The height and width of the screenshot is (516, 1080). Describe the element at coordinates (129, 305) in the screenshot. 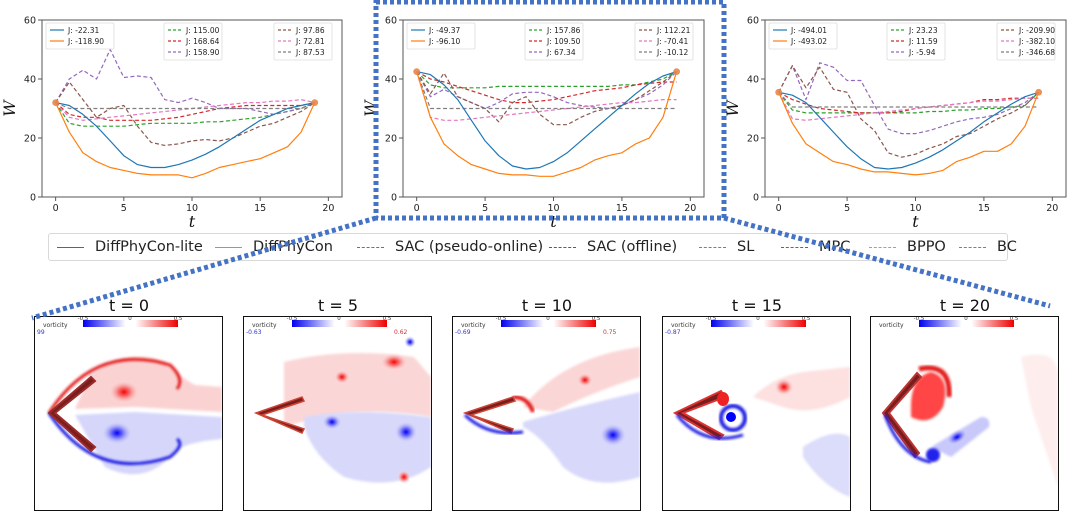

I see `snapshot-title: t = 0` at that location.